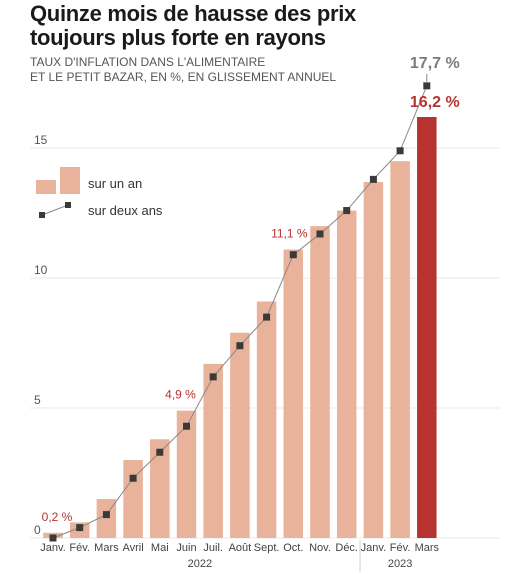 The image size is (508, 574). I want to click on x-tick-label: Oct., so click(293, 548).